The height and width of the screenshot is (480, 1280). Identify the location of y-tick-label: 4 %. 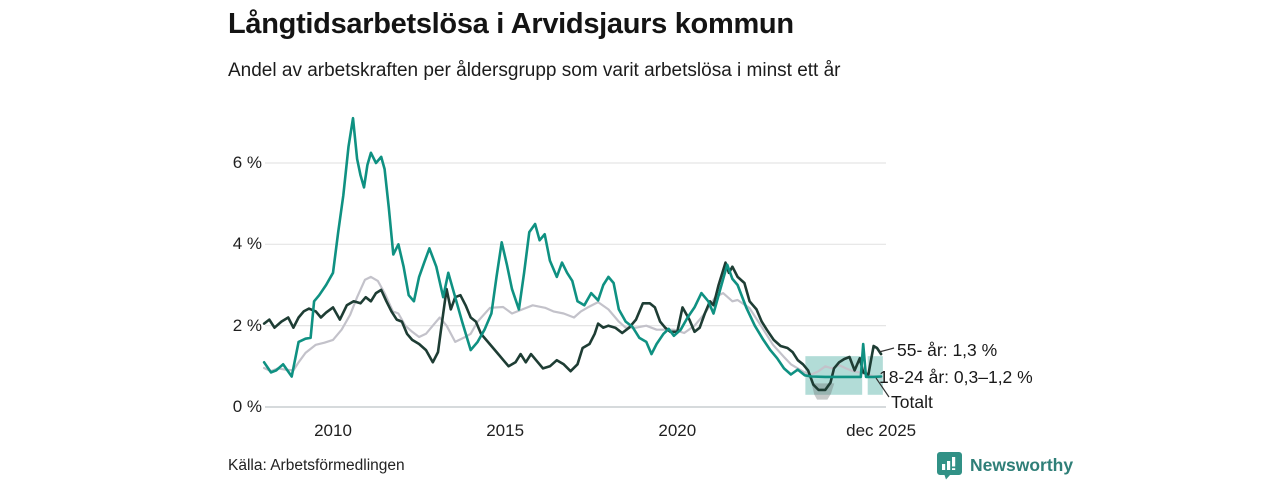
(247, 244).